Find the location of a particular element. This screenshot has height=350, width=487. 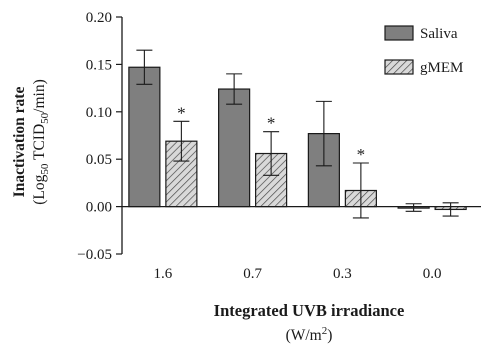

y-tick-label: −0.05 is located at coordinates (94, 255).